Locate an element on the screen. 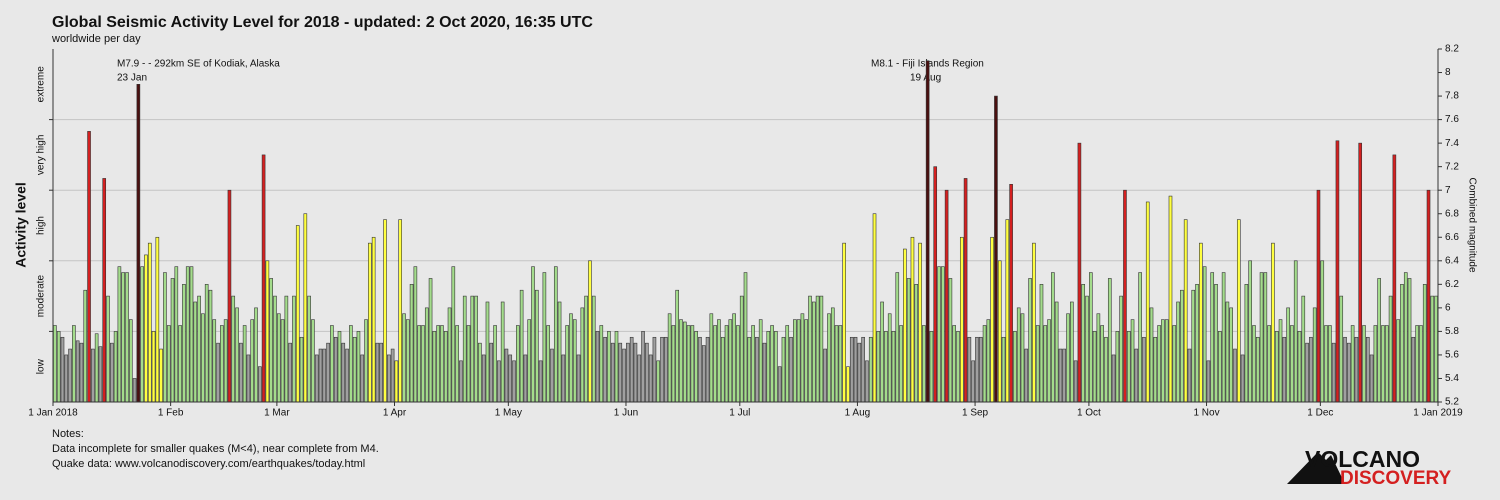 The height and width of the screenshot is (500, 1500). y2-tick-label: 8 is located at coordinates (1448, 72).